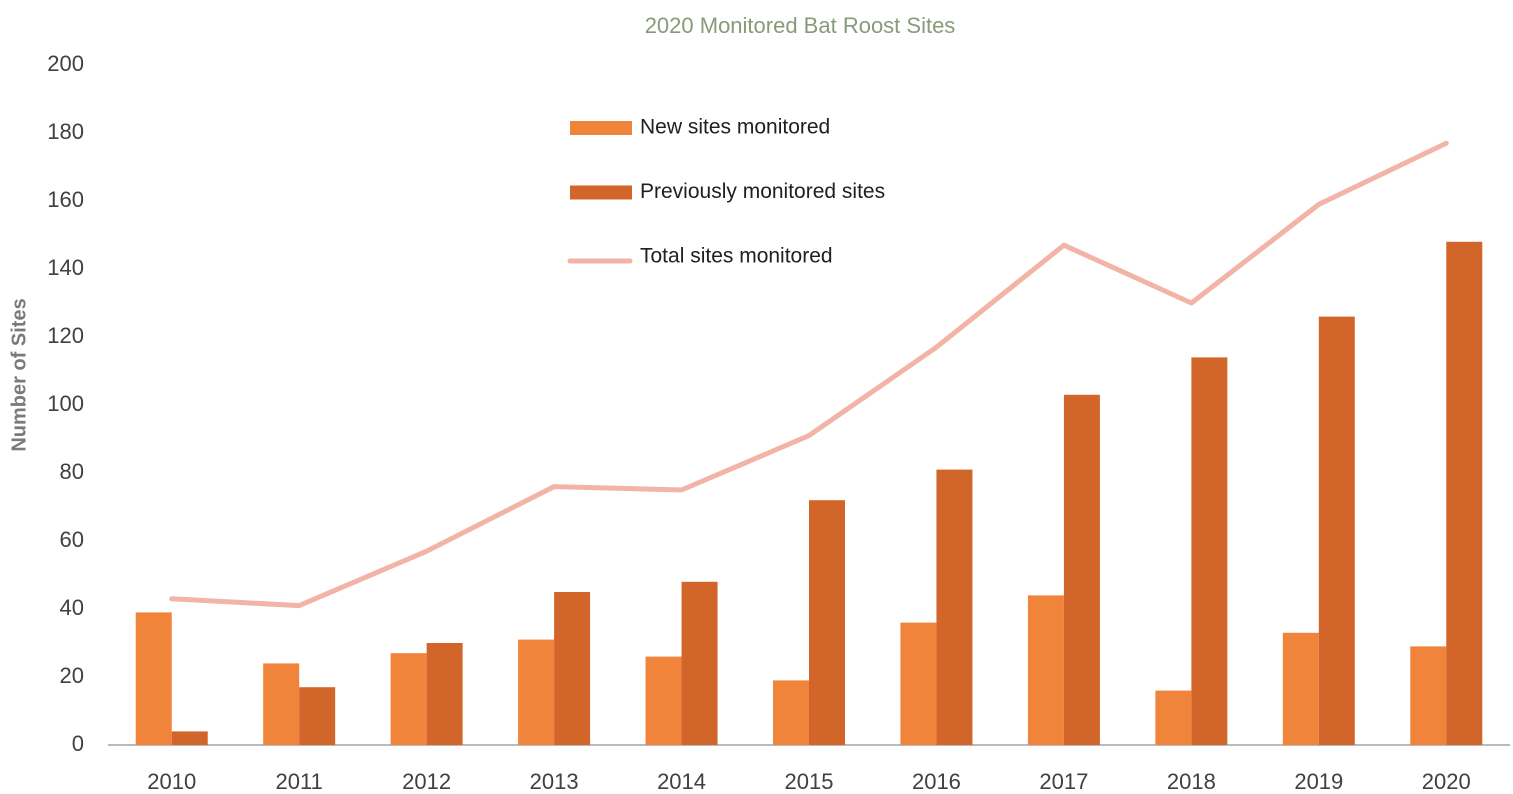  Describe the element at coordinates (72, 675) in the screenshot. I see `y-tick-label: 20` at that location.